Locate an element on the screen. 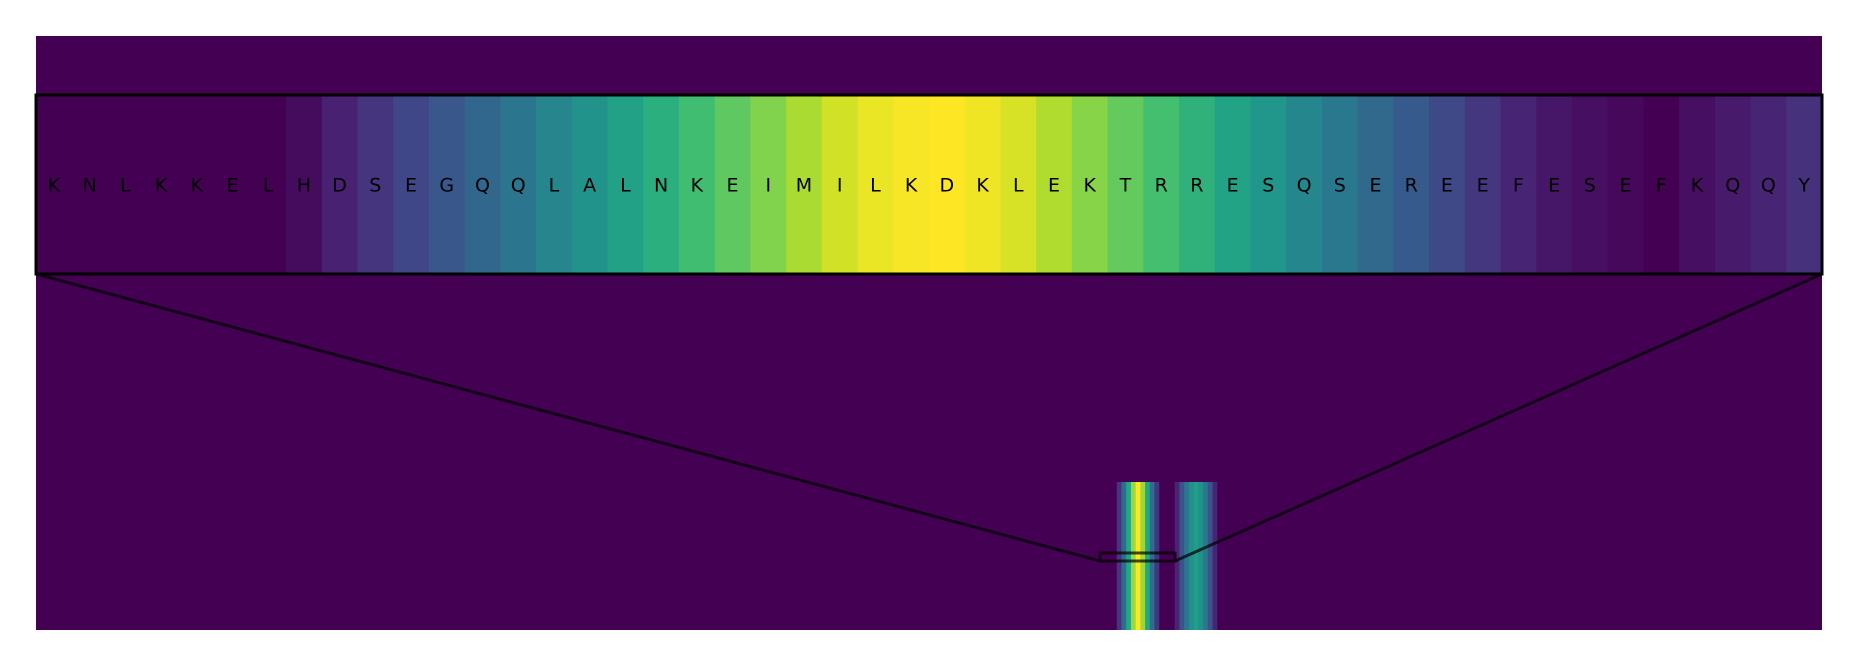 This screenshot has height=667, width=1857. residue-label: A is located at coordinates (589, 186).